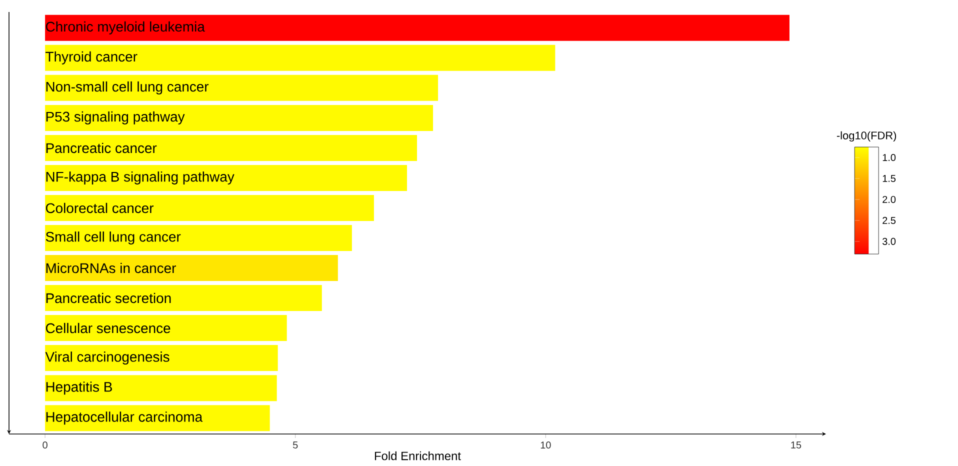 This screenshot has width=958, height=466. What do you see at coordinates (92, 57) in the screenshot?
I see `y-tick-label: Thyroid cancer` at bounding box center [92, 57].